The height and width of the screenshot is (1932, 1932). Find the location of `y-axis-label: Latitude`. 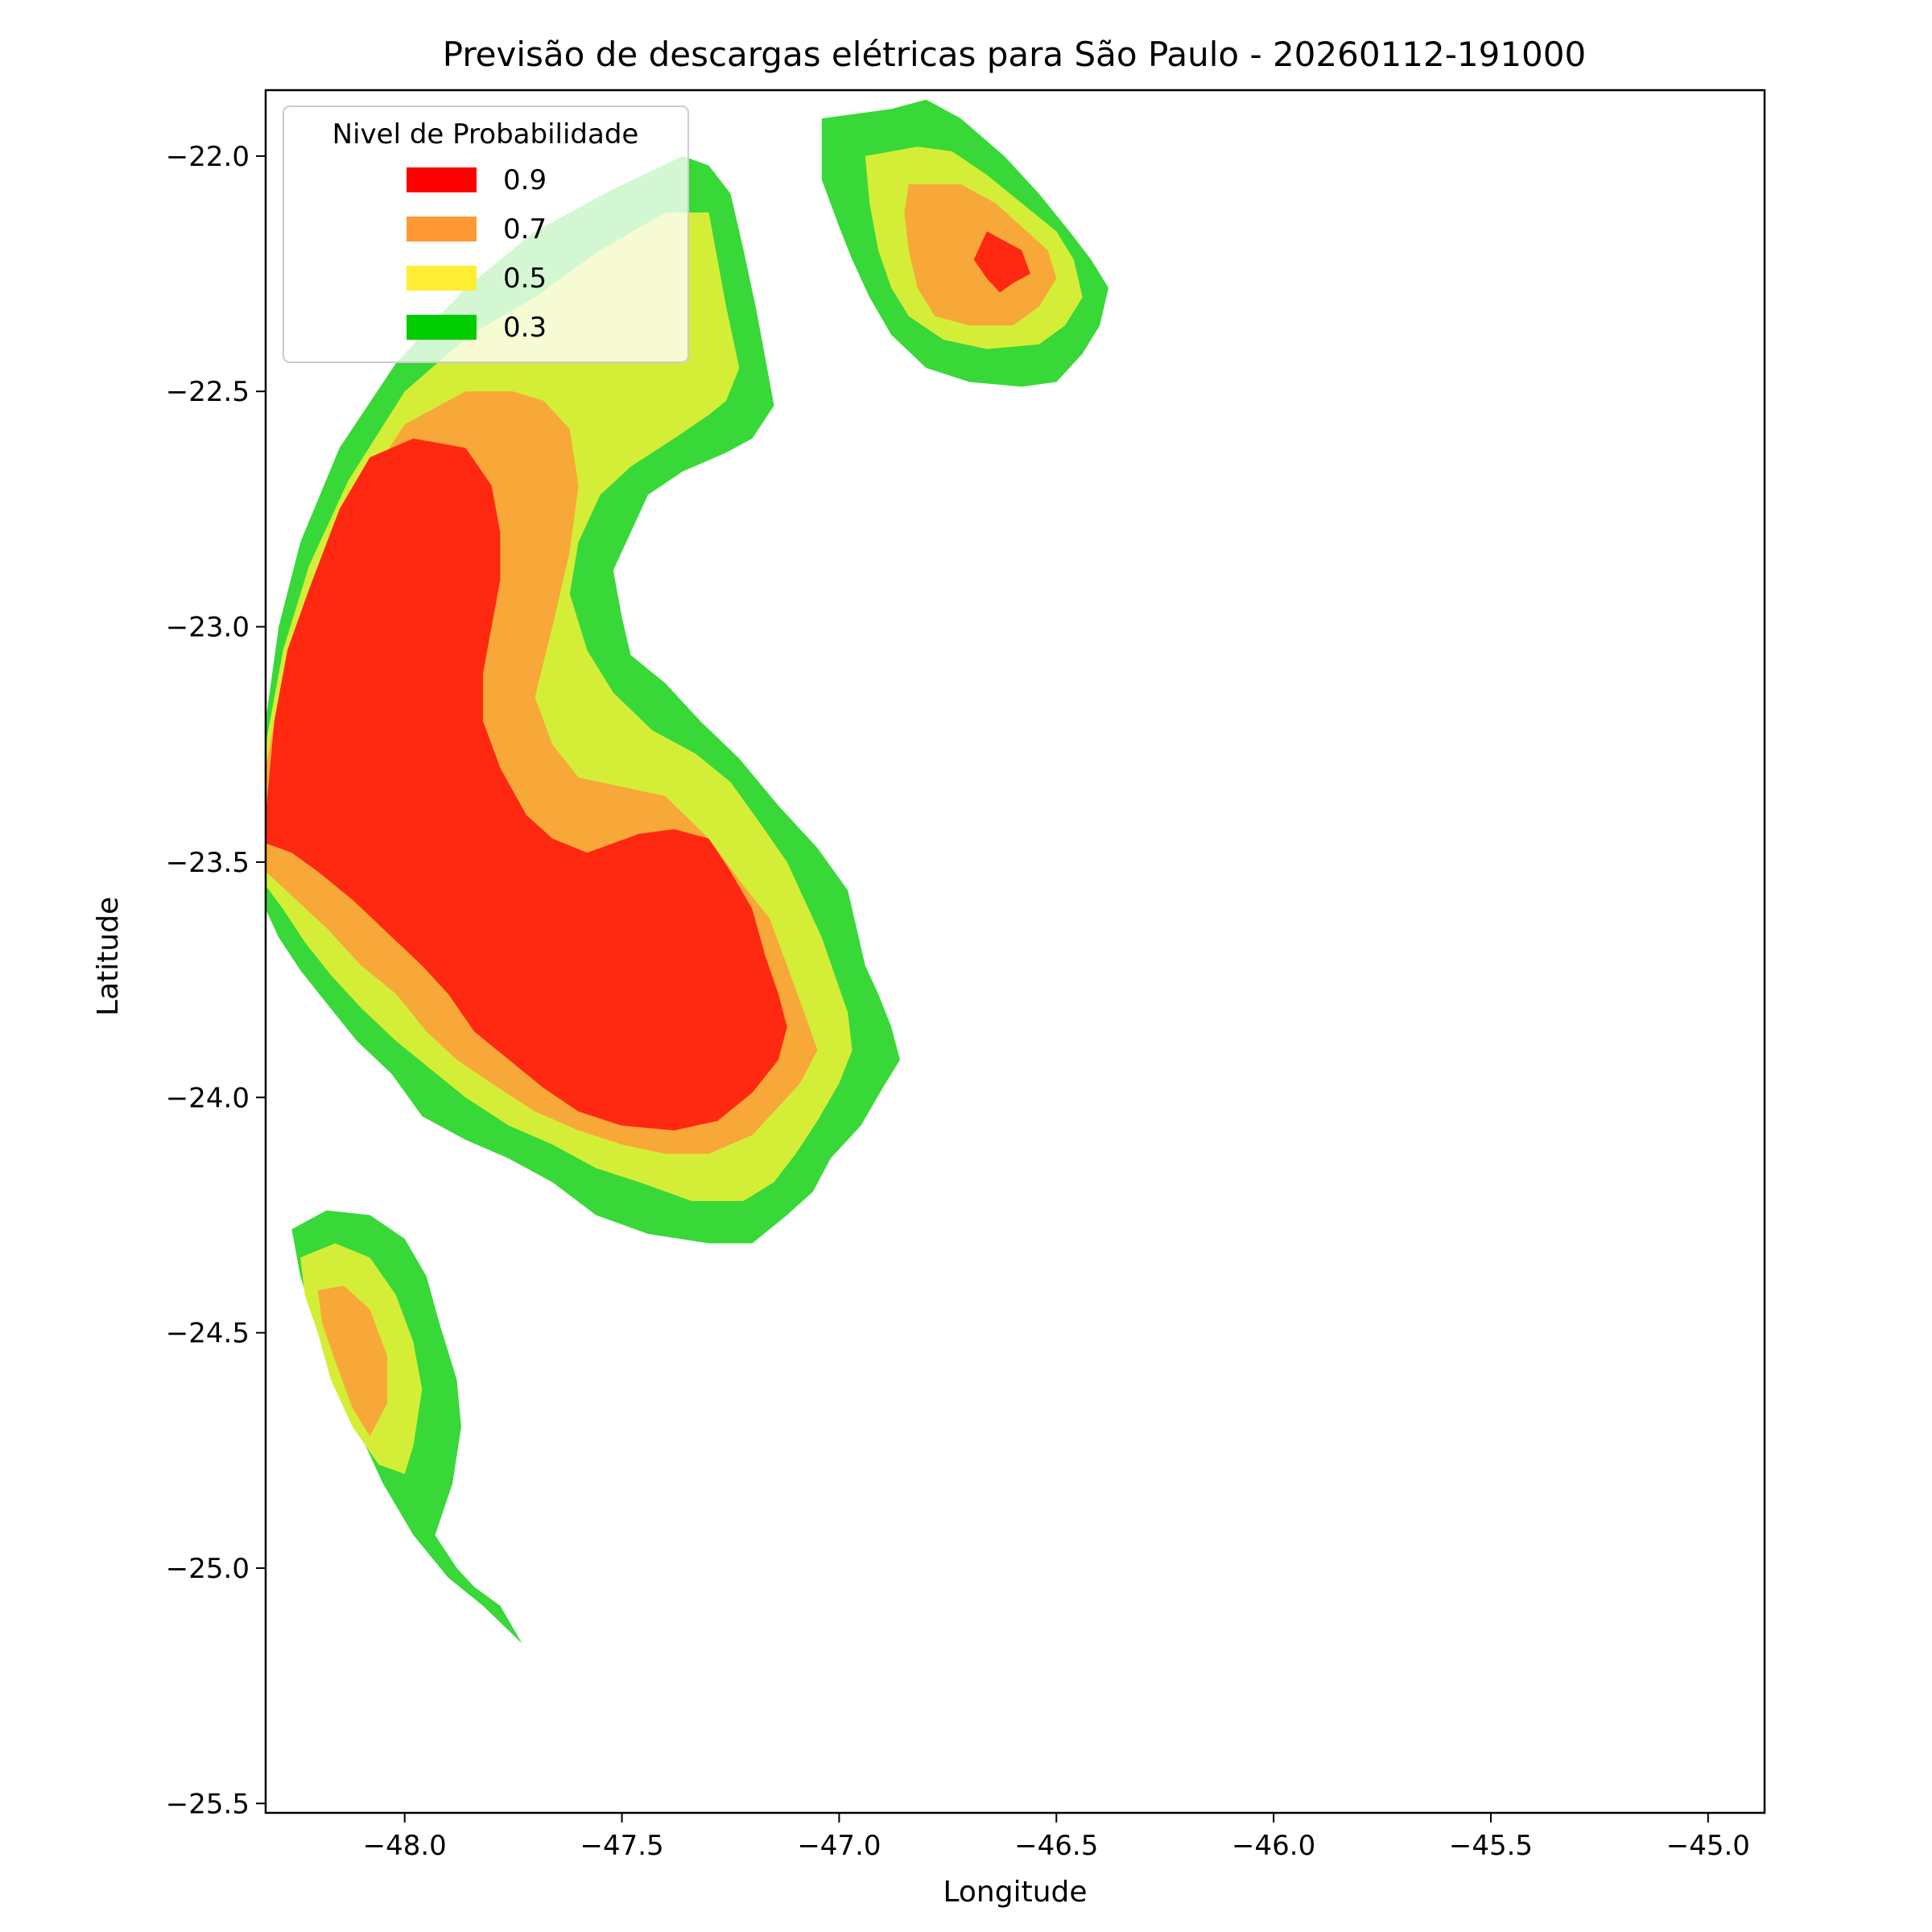

y-axis-label: Latitude is located at coordinates (108, 956).